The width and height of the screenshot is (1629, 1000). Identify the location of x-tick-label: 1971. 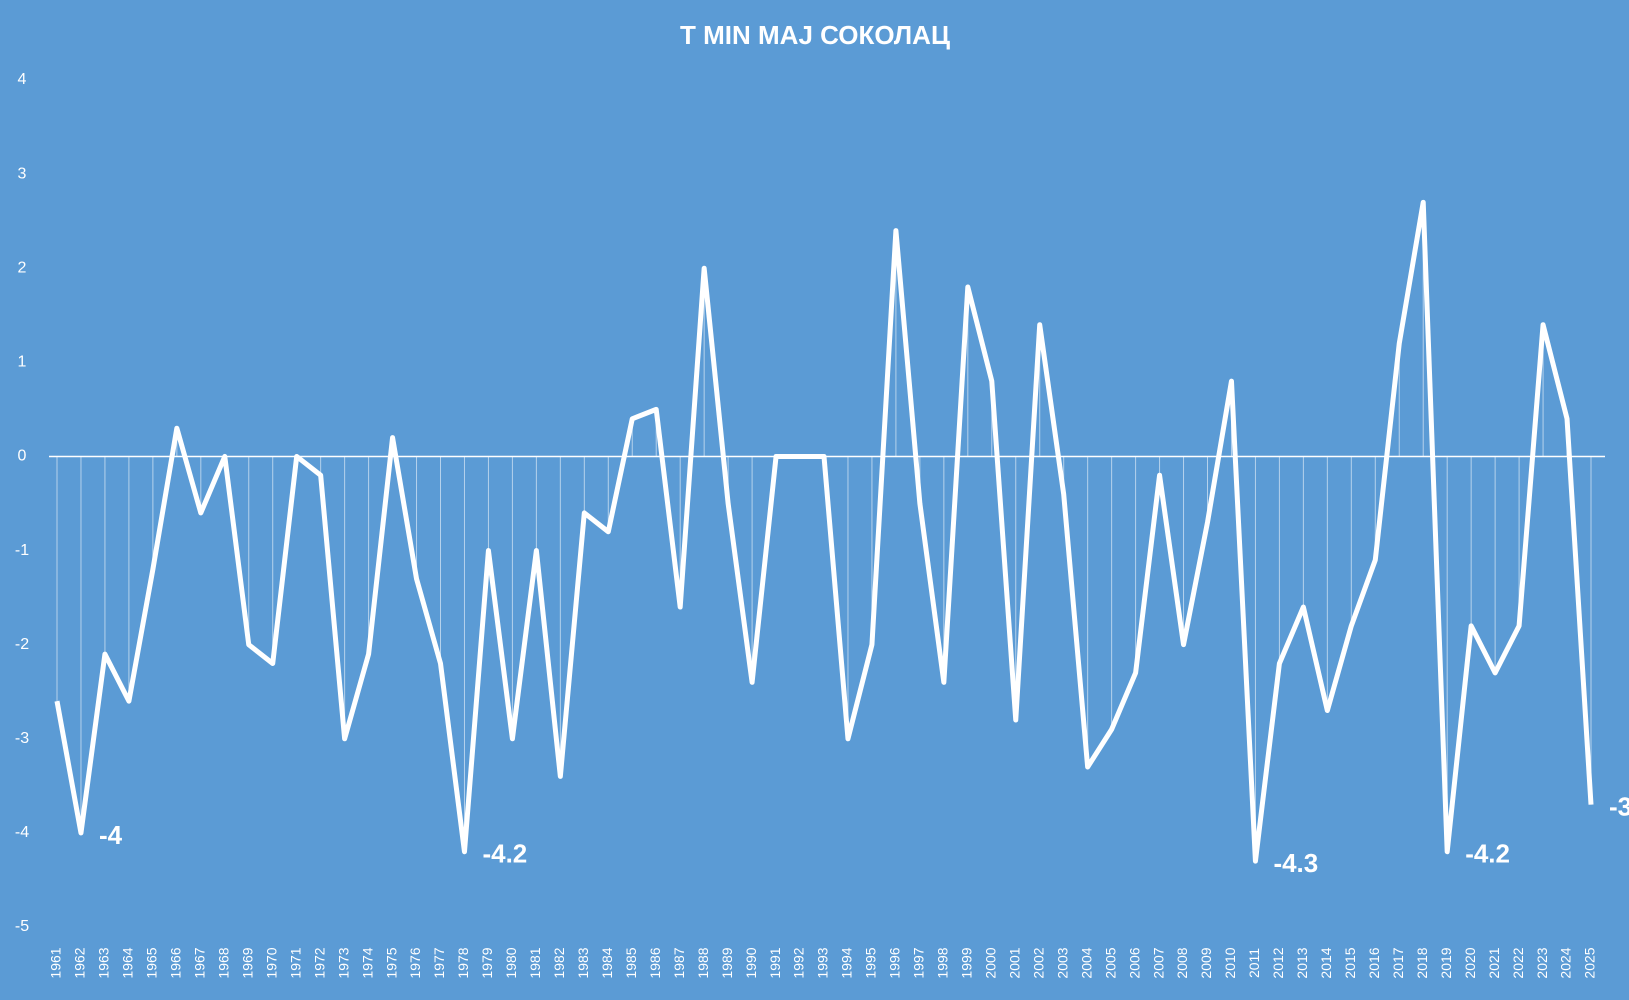
(295, 962).